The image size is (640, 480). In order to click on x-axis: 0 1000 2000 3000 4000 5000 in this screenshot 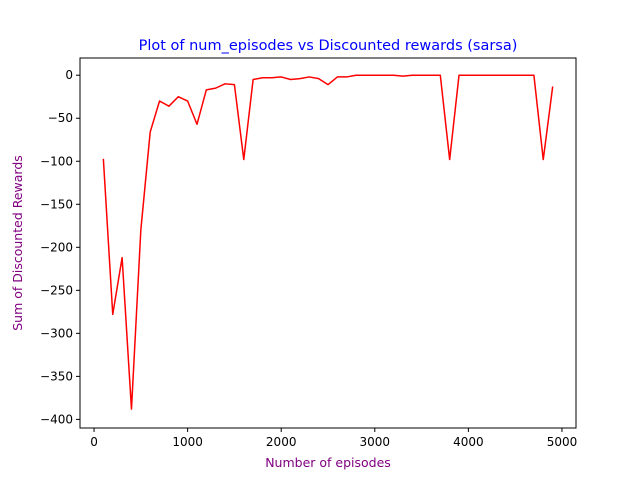, I will do `click(333, 438)`.